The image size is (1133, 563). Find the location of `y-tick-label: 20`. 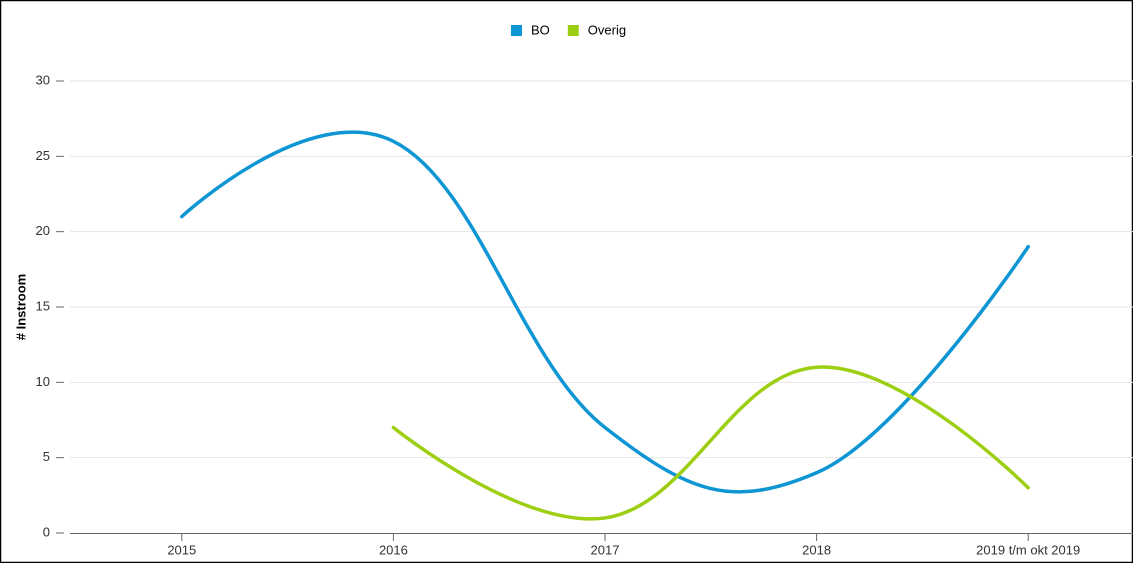

y-tick-label: 20 is located at coordinates (43, 230).